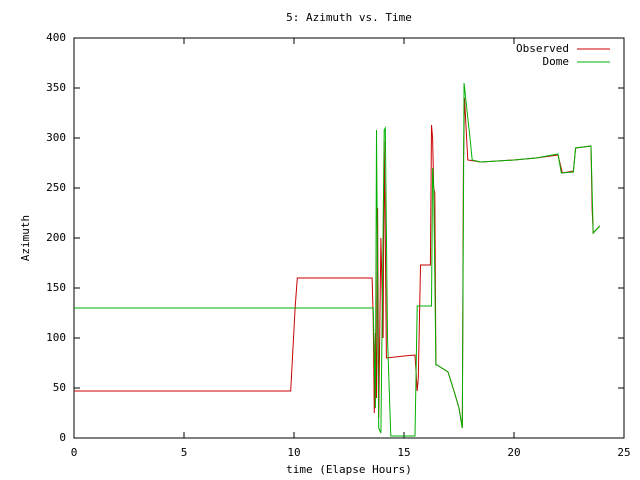 This screenshot has width=640, height=480. I want to click on x-tick-label: 20, so click(513, 452).